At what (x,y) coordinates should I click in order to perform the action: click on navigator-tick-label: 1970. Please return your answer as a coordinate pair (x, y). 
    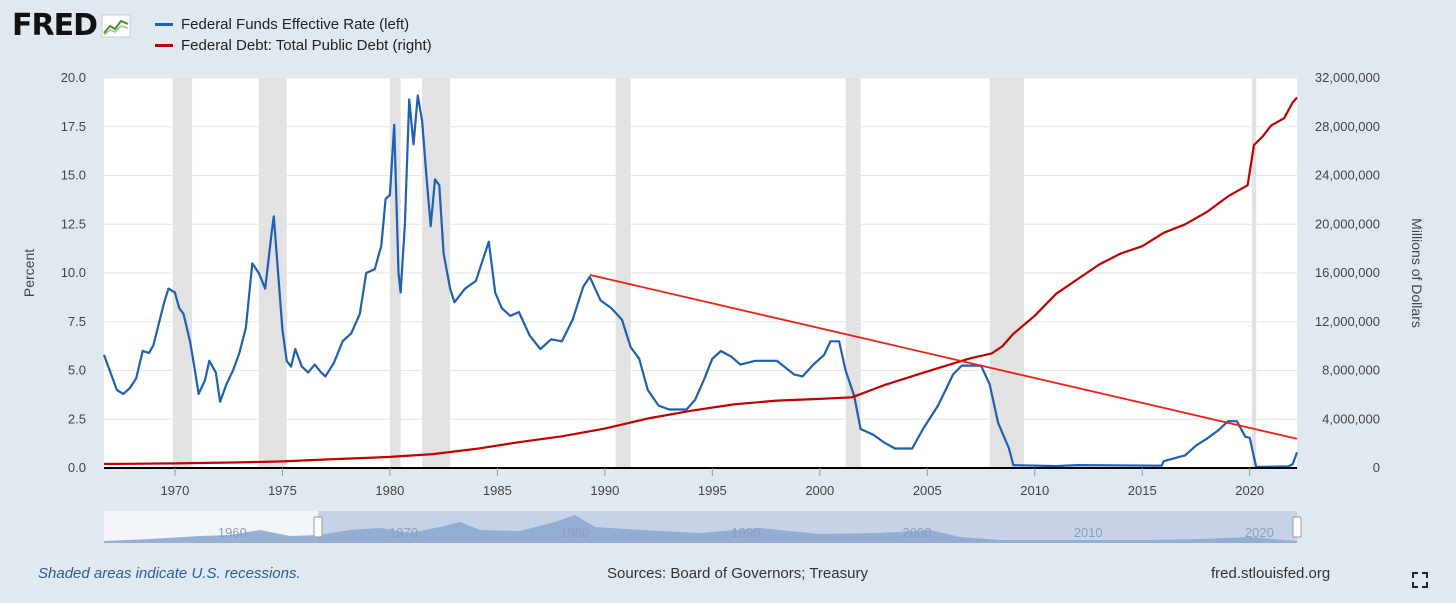
    Looking at the image, I should click on (403, 532).